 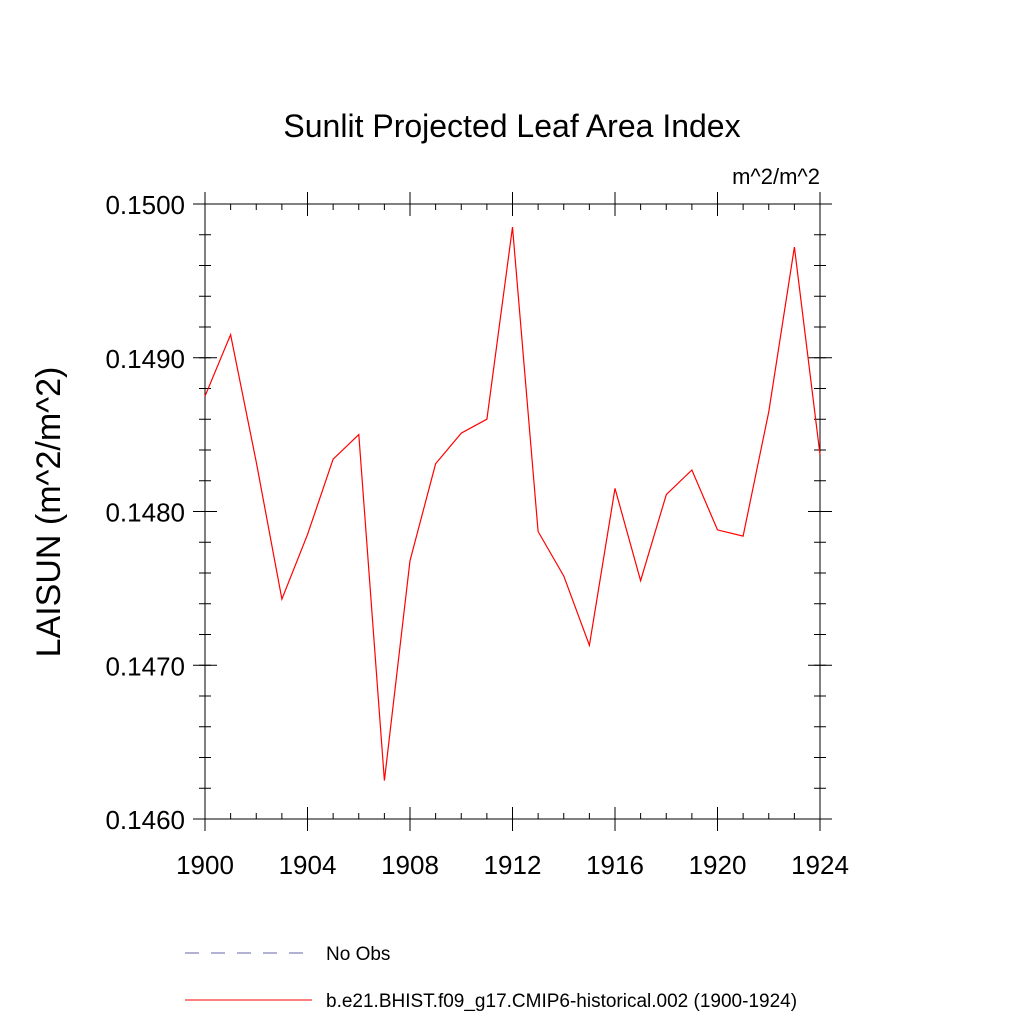 I want to click on y-tick-label: 0.1460, so click(x=145, y=820).